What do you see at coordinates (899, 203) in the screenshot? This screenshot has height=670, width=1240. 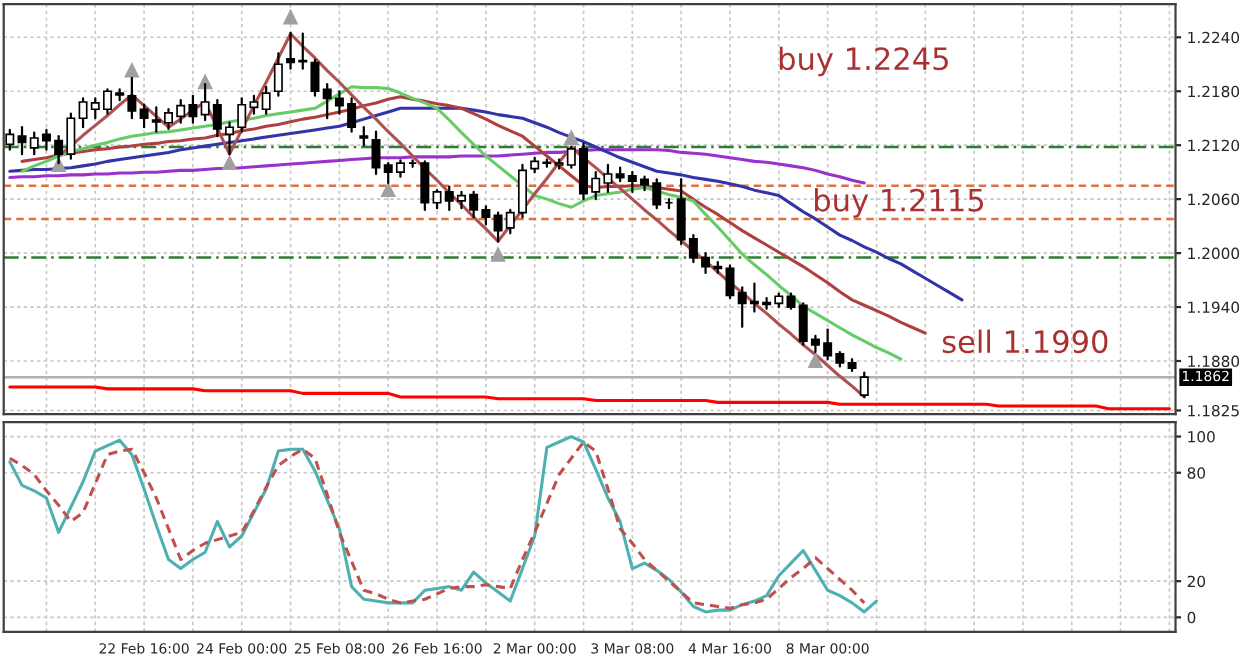 I see `annotation: buy 1.2115` at bounding box center [899, 203].